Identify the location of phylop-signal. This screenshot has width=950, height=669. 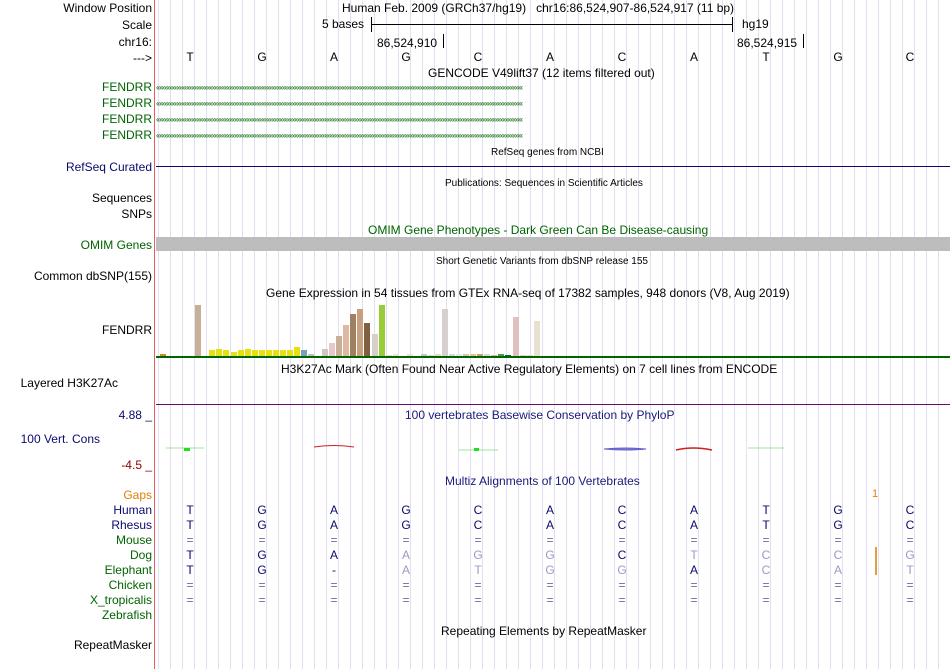
(553, 449).